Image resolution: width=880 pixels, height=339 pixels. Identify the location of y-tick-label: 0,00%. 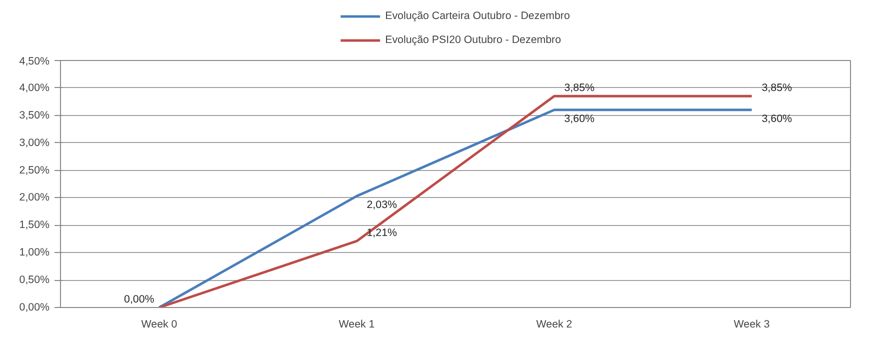
(34, 308).